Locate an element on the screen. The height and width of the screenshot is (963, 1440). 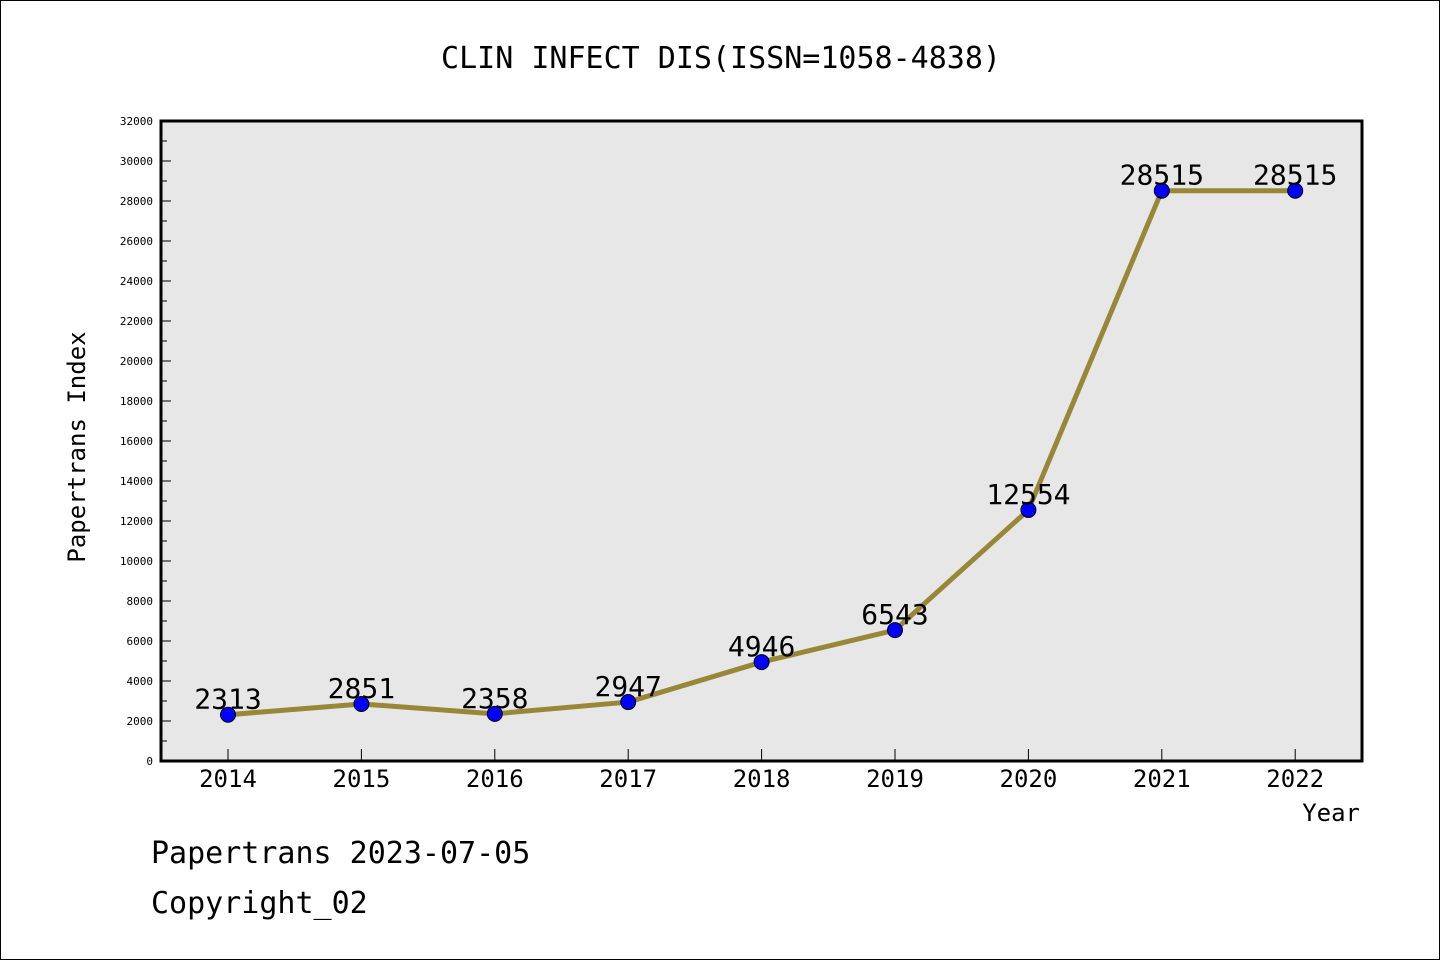
data-label: 2947 is located at coordinates (627, 686).